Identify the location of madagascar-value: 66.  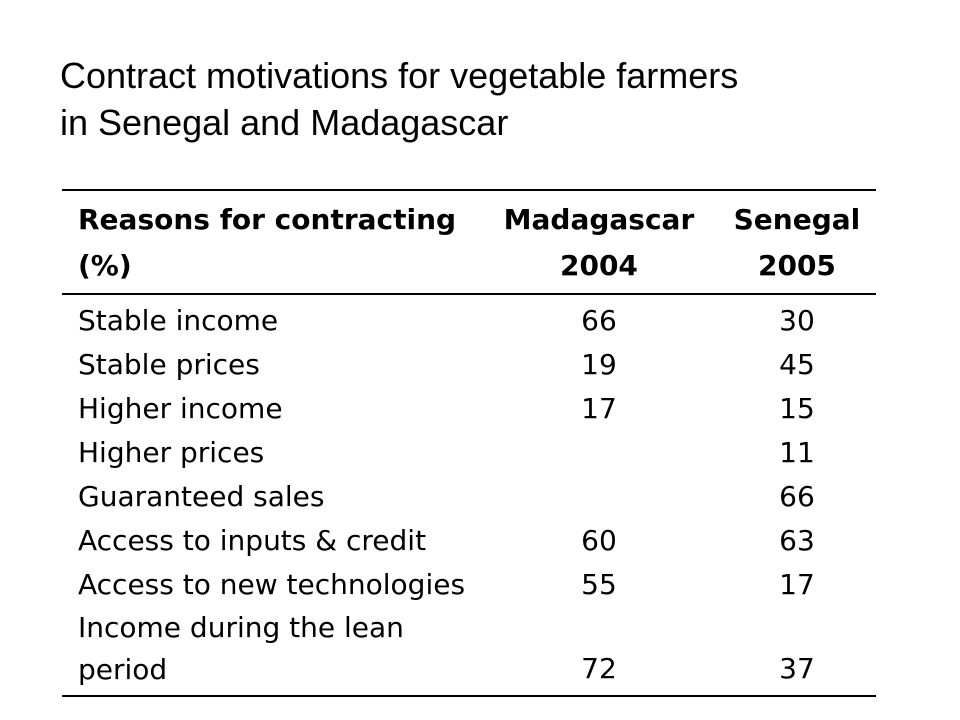
(599, 320).